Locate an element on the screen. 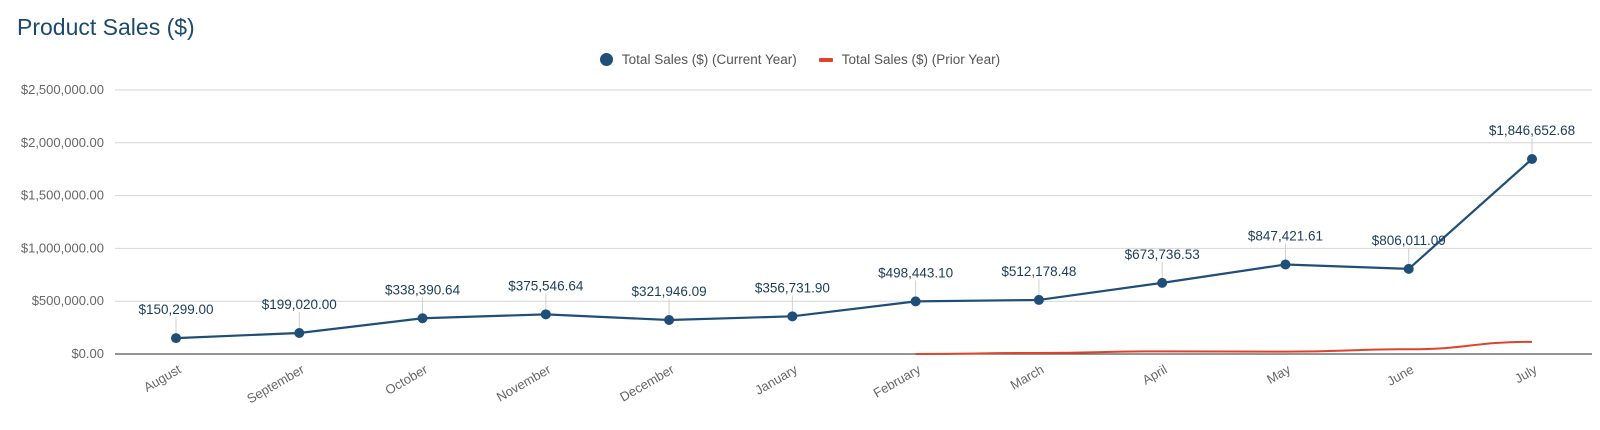 This screenshot has height=430, width=1600. data-label: $847,421.61 is located at coordinates (1285, 236).